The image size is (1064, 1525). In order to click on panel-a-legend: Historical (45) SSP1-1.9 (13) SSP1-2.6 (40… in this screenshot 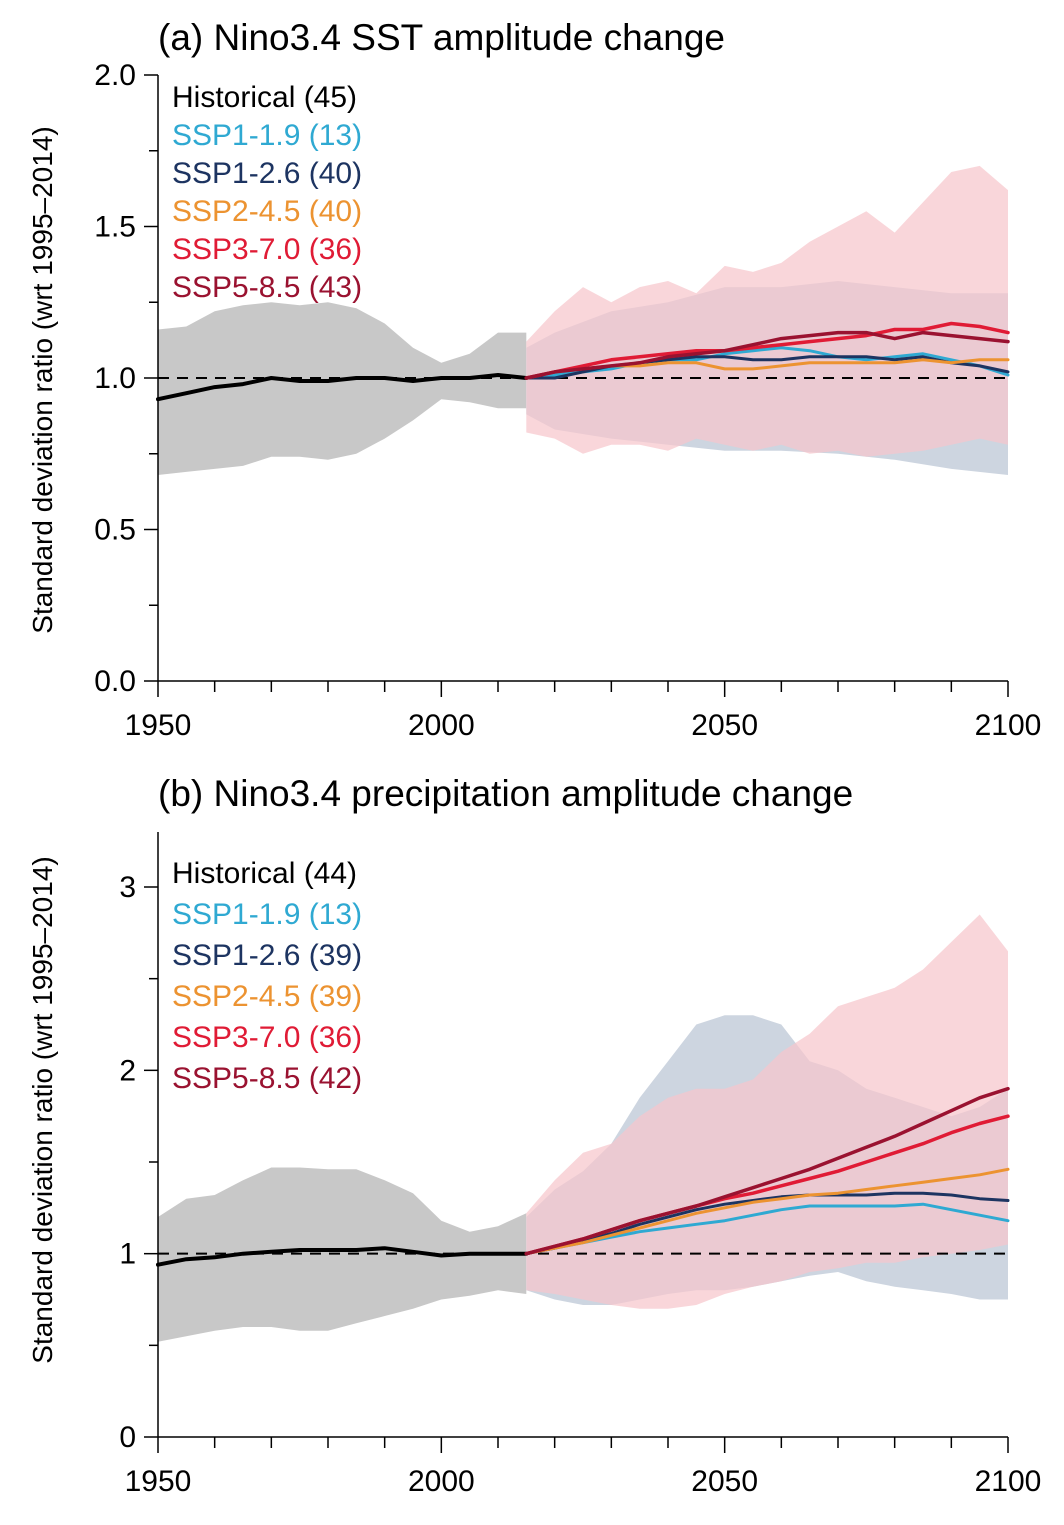, I will do `click(267, 192)`.